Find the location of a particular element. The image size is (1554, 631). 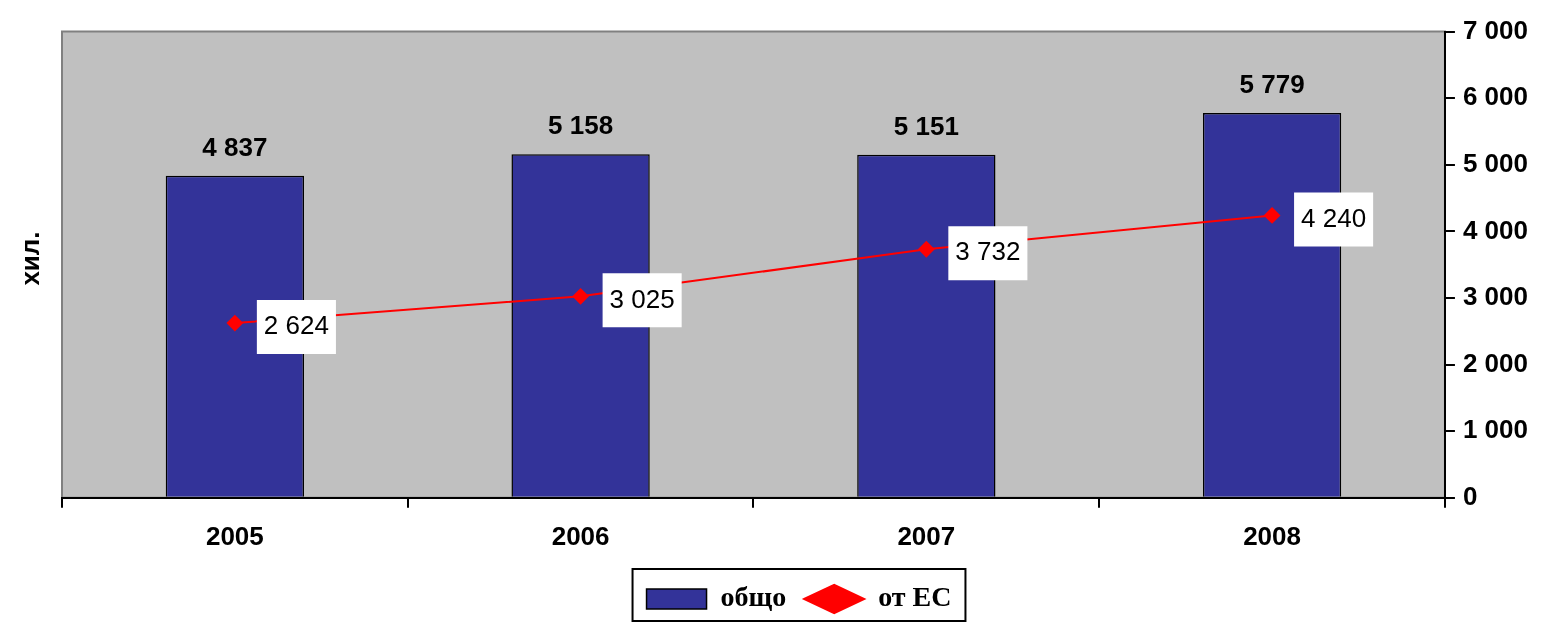

y-tick-label: 3 000 is located at coordinates (1495, 296).